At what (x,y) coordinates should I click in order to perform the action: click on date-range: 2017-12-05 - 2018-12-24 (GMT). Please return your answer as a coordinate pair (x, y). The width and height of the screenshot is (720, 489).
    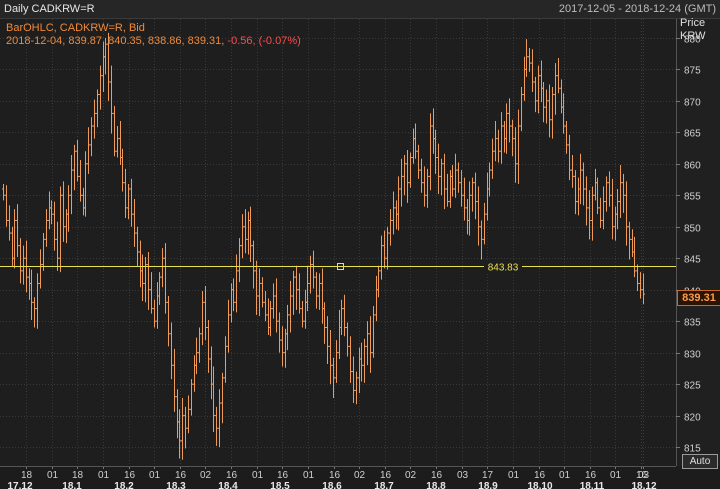
    Looking at the image, I should click on (637, 9).